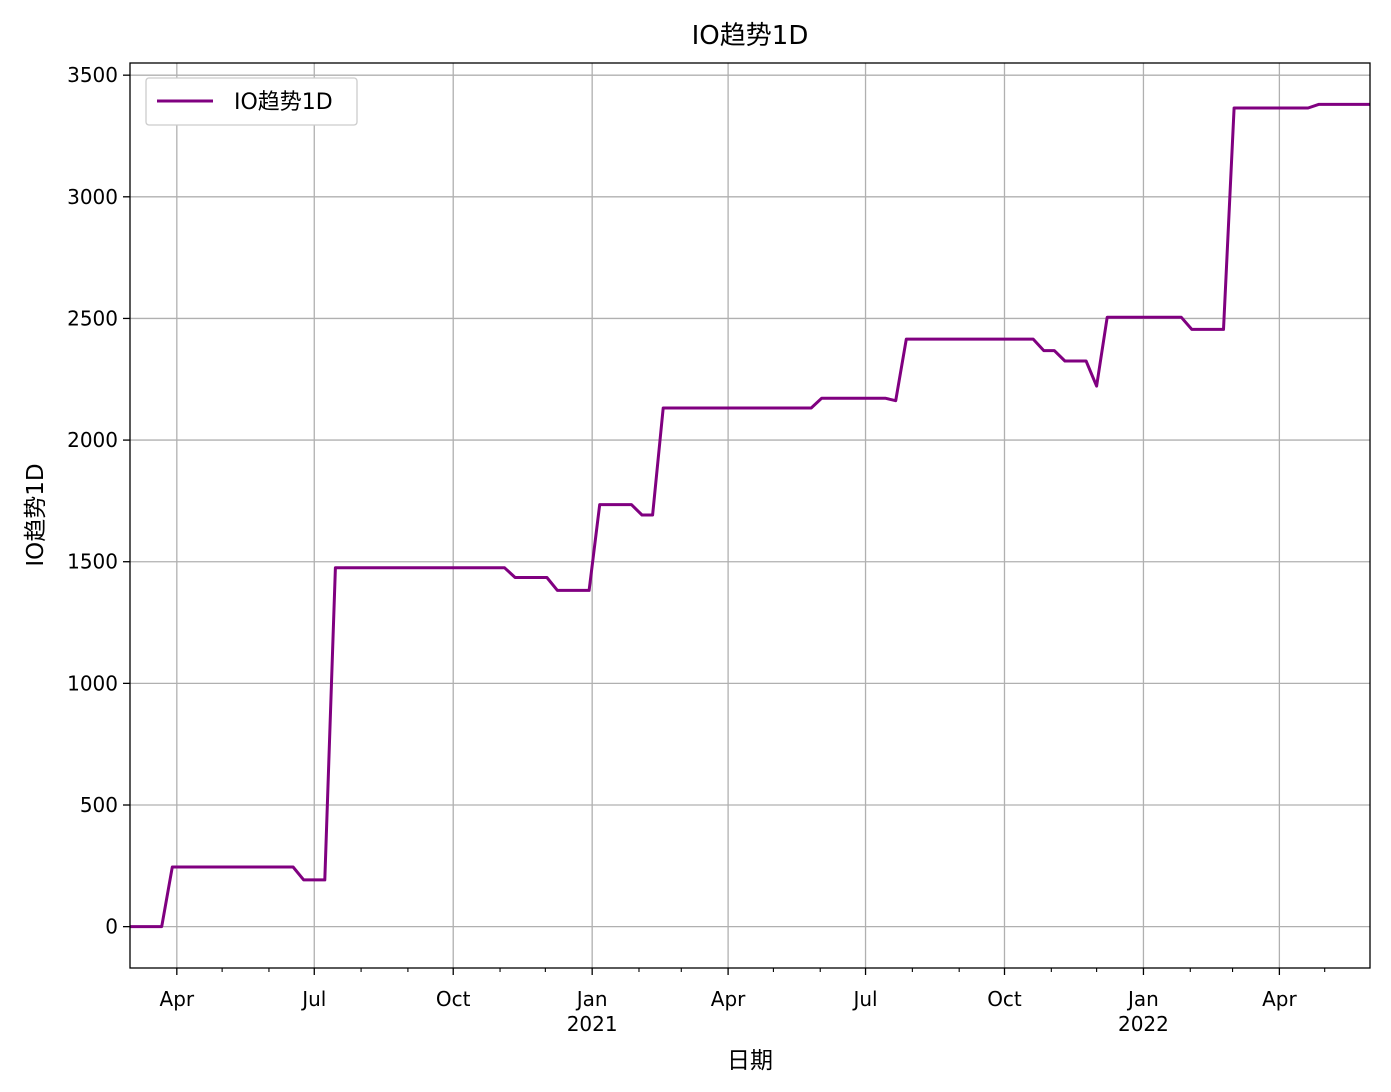 The height and width of the screenshot is (1092, 1391). Describe the element at coordinates (92, 562) in the screenshot. I see `y-tick-label: 1500` at that location.